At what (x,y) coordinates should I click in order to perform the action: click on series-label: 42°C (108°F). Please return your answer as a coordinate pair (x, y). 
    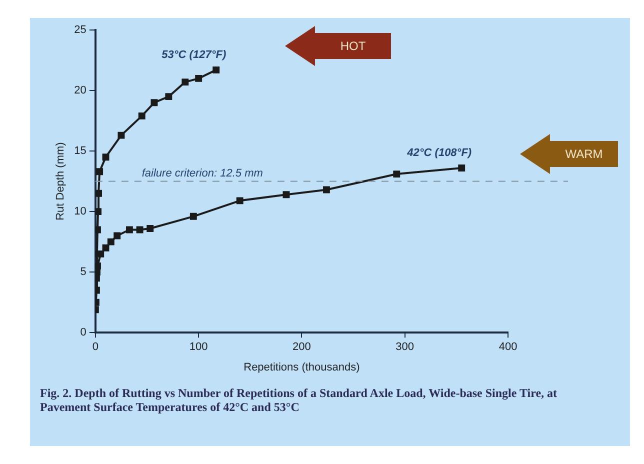
    Looking at the image, I should click on (439, 152).